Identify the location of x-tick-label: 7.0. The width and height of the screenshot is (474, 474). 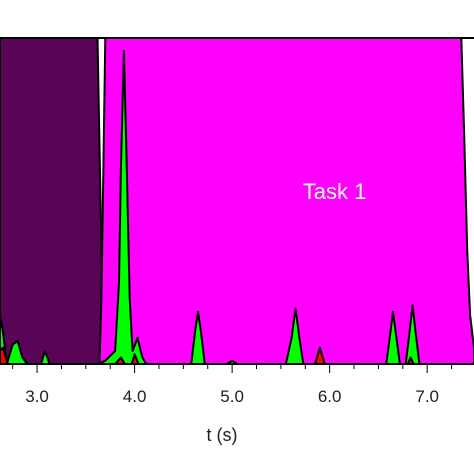
(427, 396).